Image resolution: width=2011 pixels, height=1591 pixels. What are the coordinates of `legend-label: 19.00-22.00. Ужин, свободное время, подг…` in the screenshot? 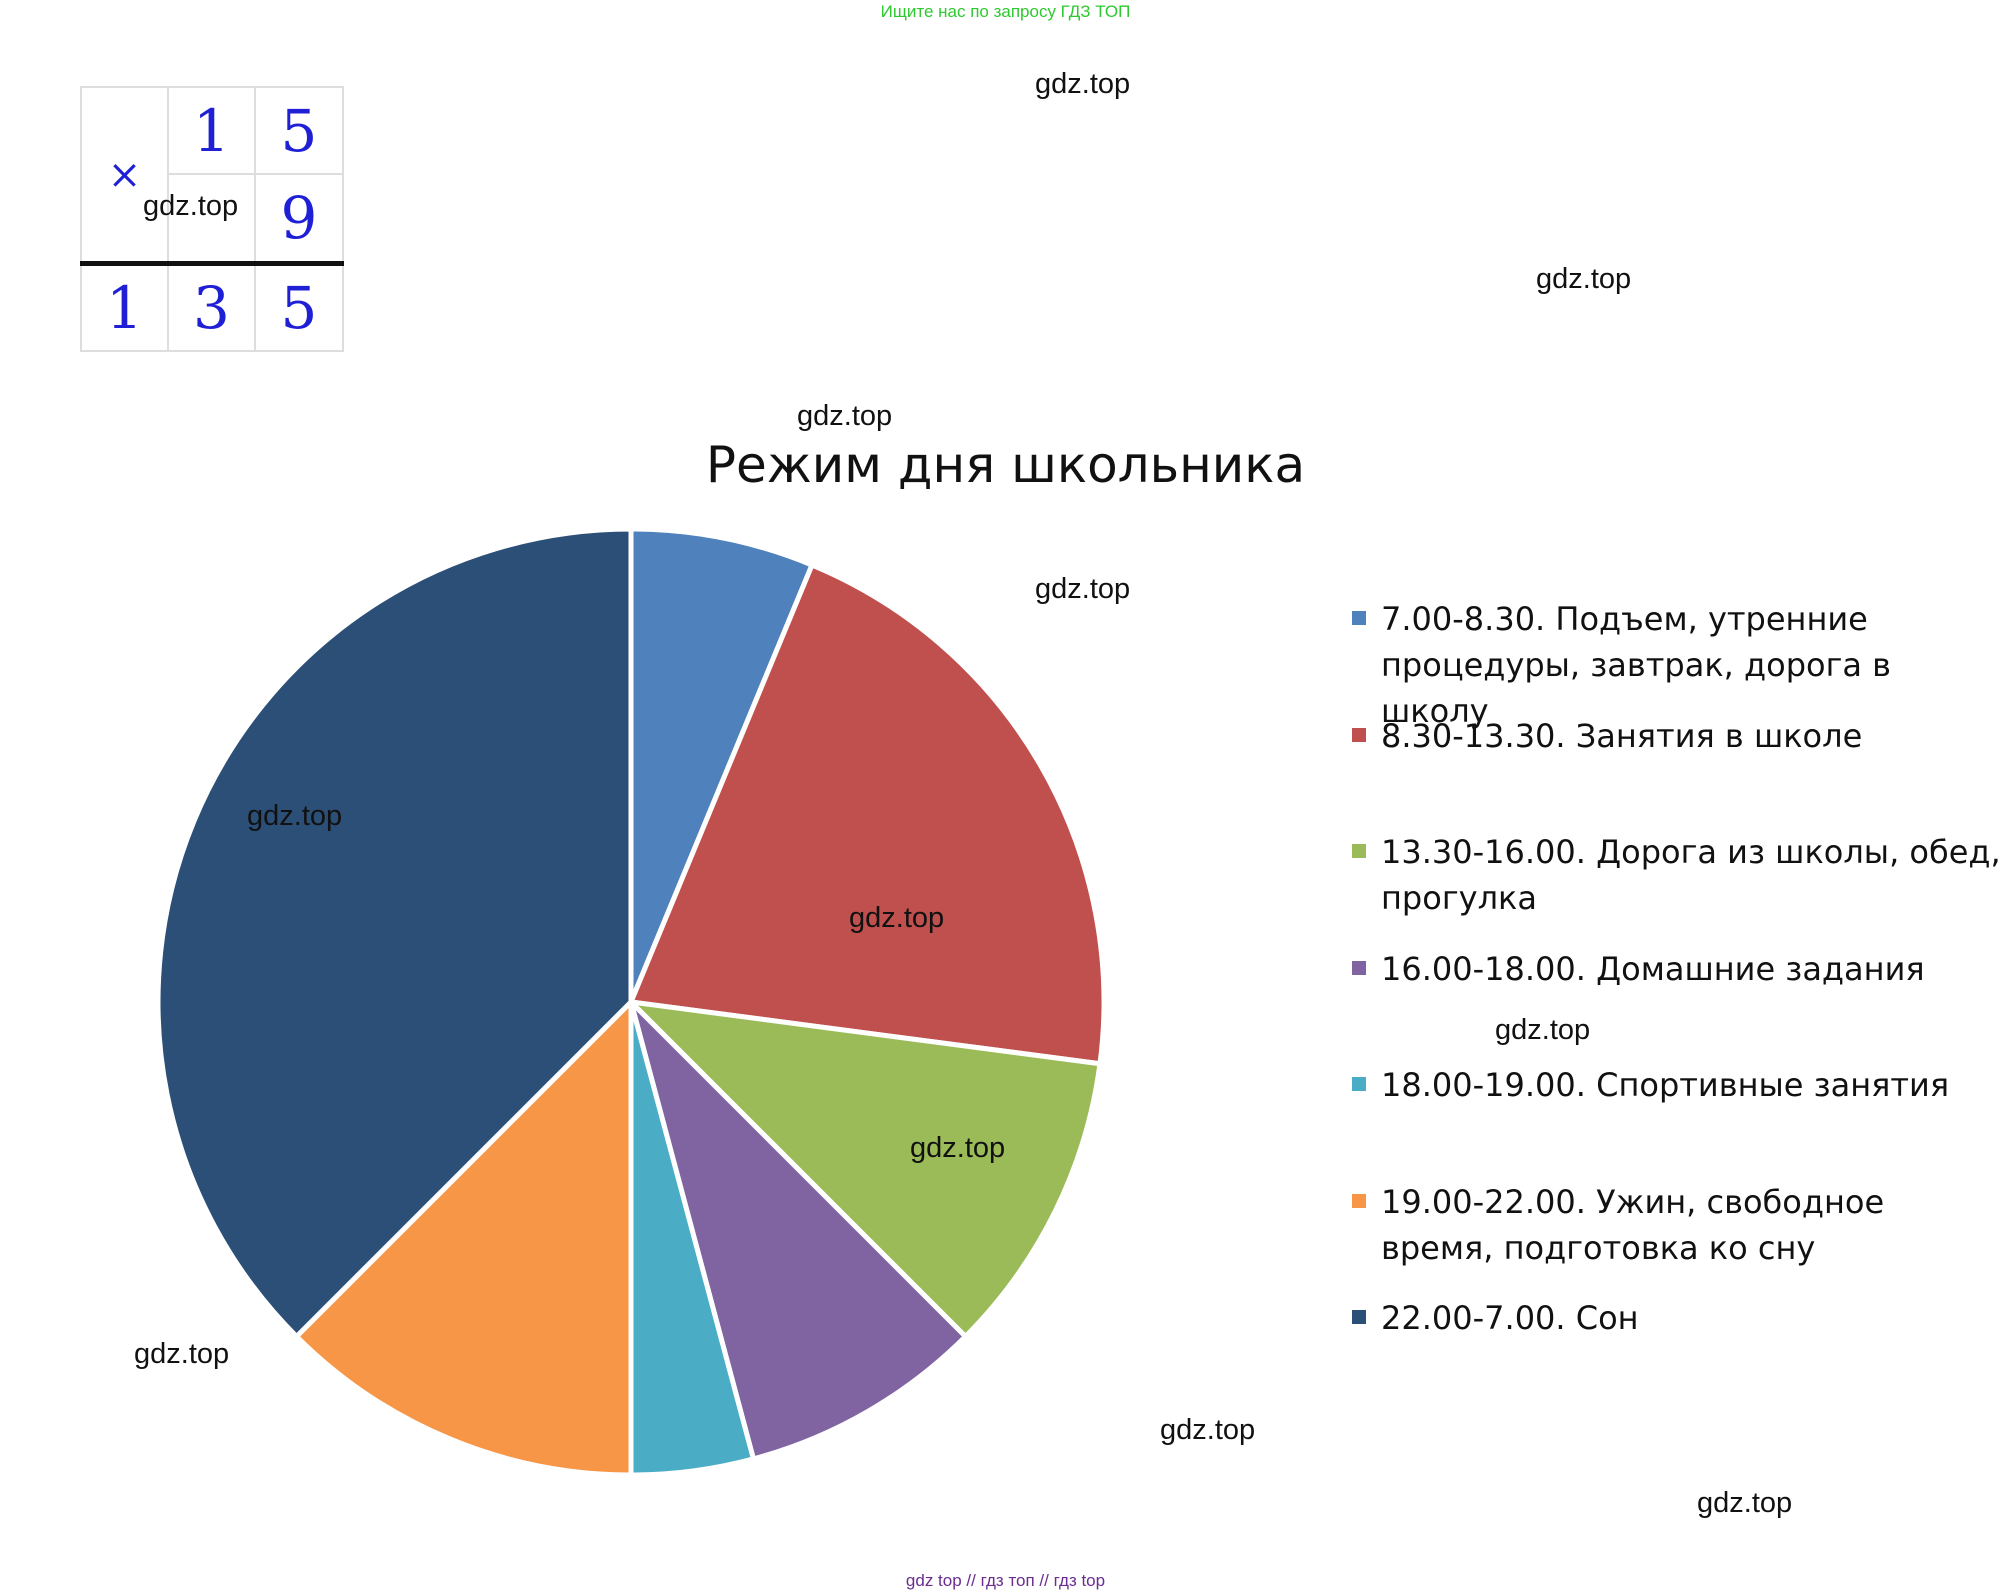 It's located at (1633, 1225).